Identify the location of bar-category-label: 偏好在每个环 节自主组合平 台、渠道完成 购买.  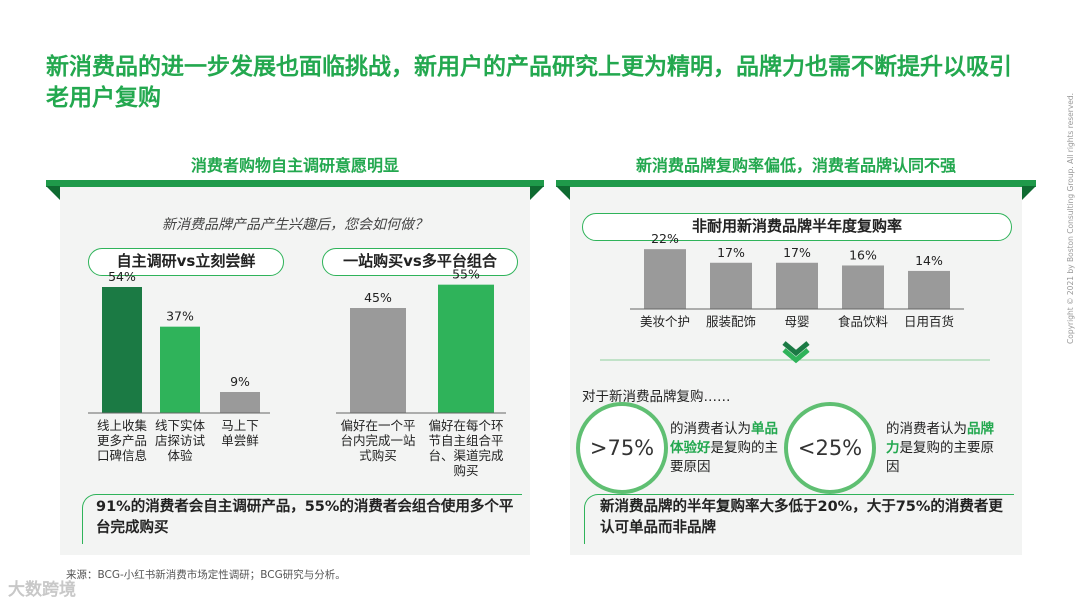
(466, 448).